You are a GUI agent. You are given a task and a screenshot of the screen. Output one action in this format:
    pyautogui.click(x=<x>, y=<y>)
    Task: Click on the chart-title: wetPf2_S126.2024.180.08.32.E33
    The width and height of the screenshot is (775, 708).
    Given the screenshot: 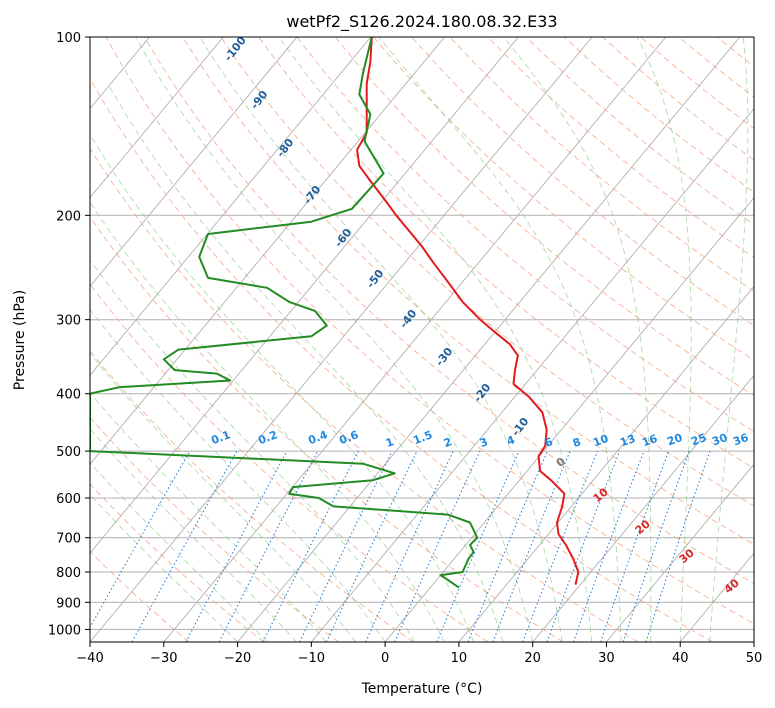 What is the action you would take?
    pyautogui.click(x=421, y=22)
    